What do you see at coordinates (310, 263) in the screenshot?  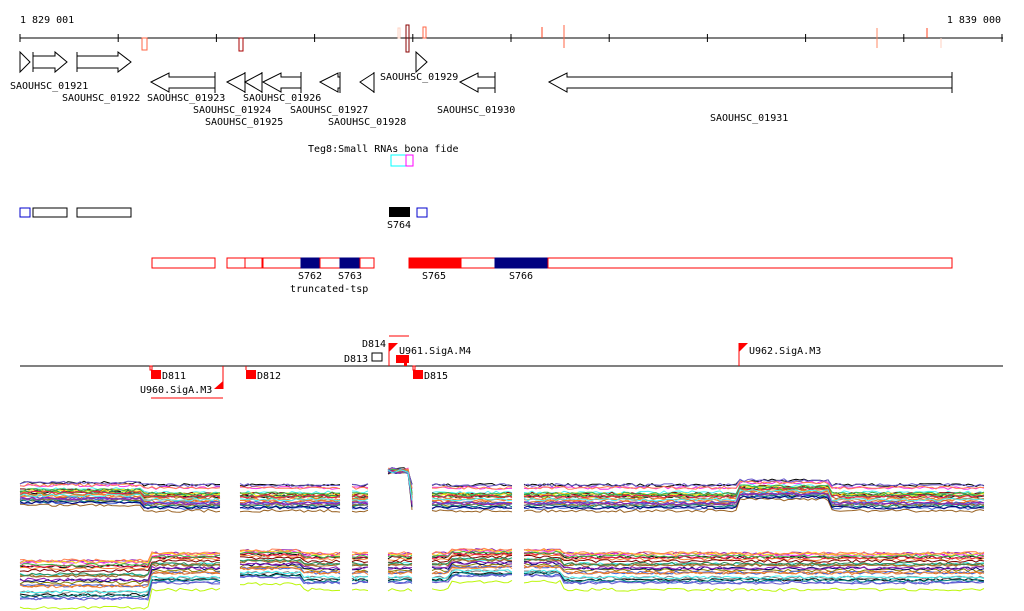 I see `transcript-s762` at bounding box center [310, 263].